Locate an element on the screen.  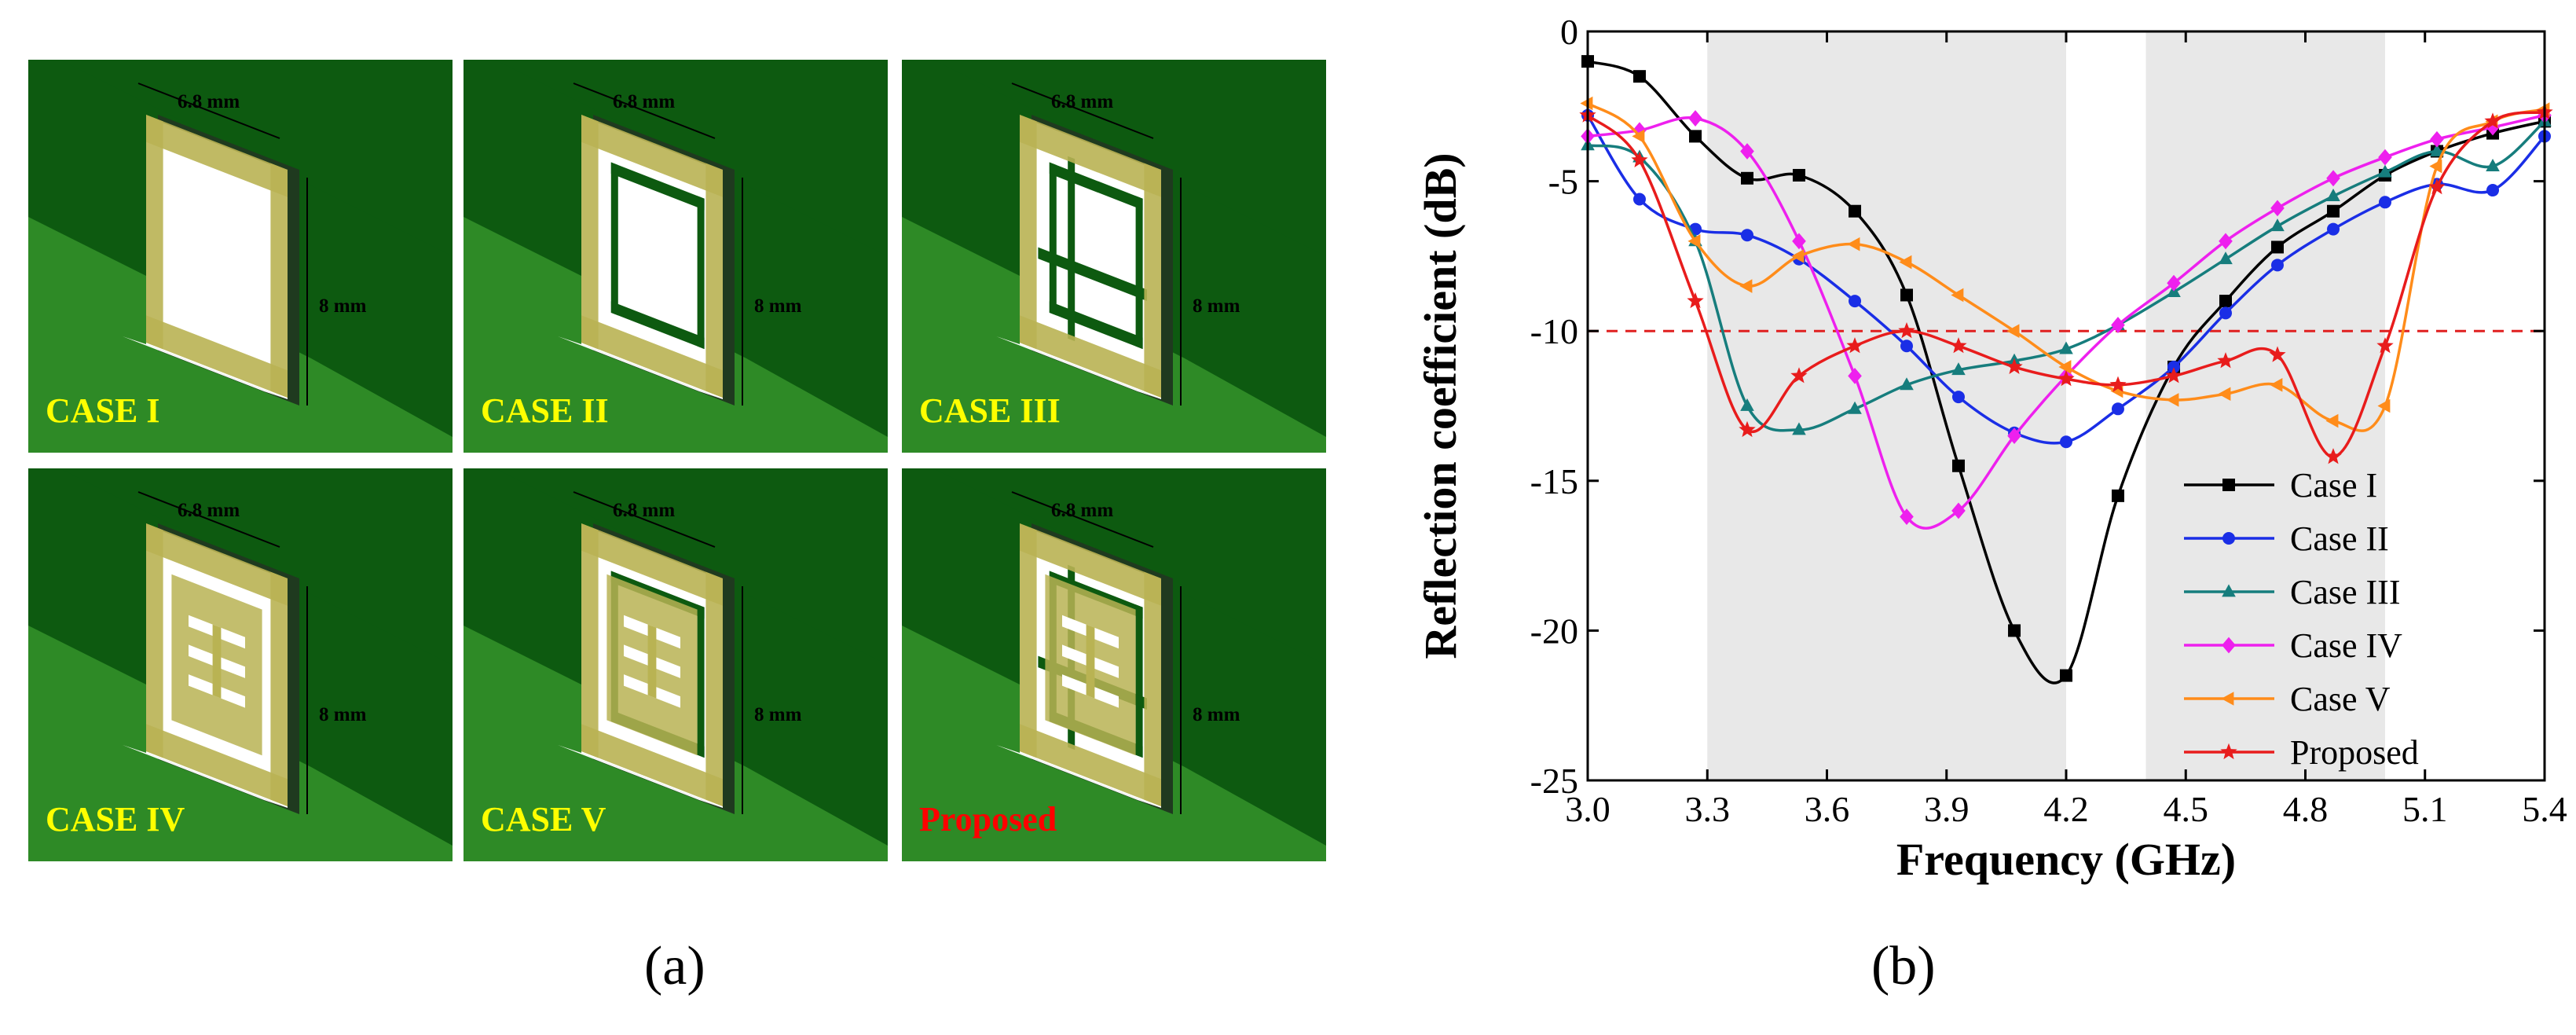
case-tile: 6.8 mm 8 mm CASE V is located at coordinates (676, 664).